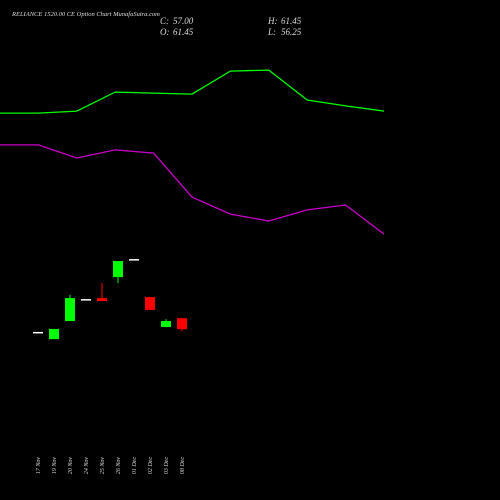  What do you see at coordinates (86, 466) in the screenshot?
I see `x-tick-label: 24 Nov` at bounding box center [86, 466].